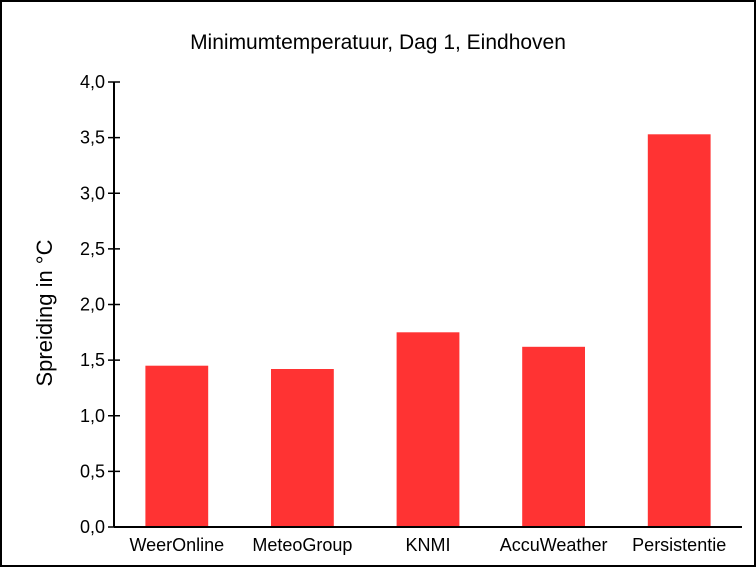  What do you see at coordinates (92, 193) in the screenshot?
I see `y-tick-label: 3,0` at bounding box center [92, 193].